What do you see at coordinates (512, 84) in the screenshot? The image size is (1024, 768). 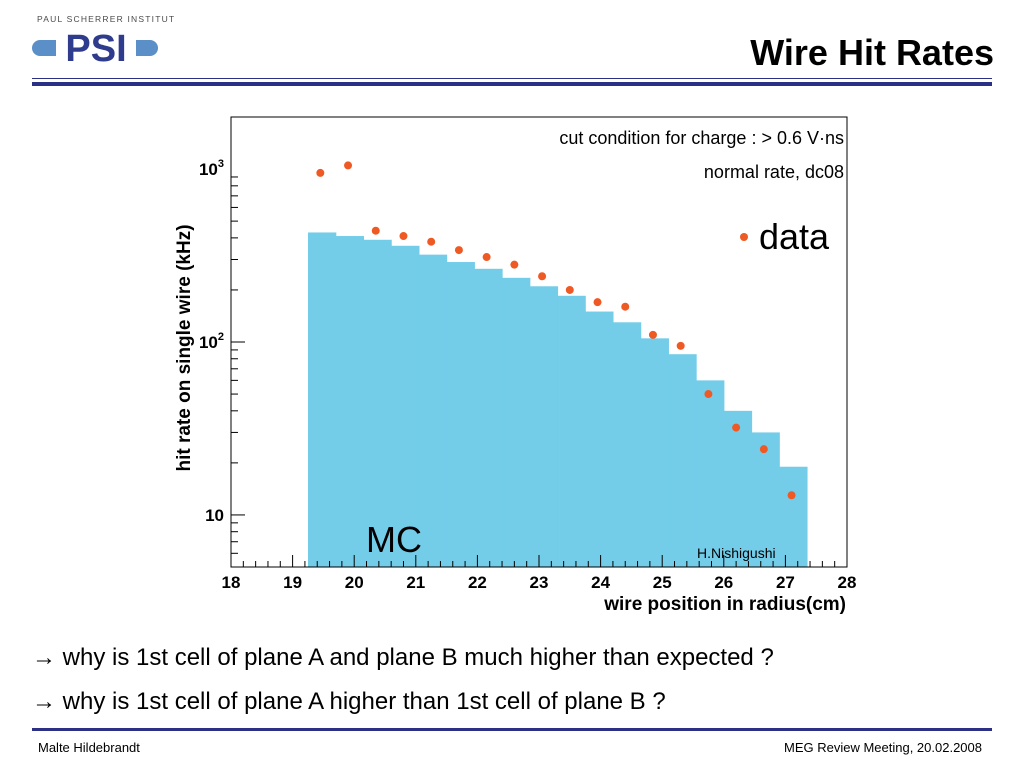 I see `header-rule` at bounding box center [512, 84].